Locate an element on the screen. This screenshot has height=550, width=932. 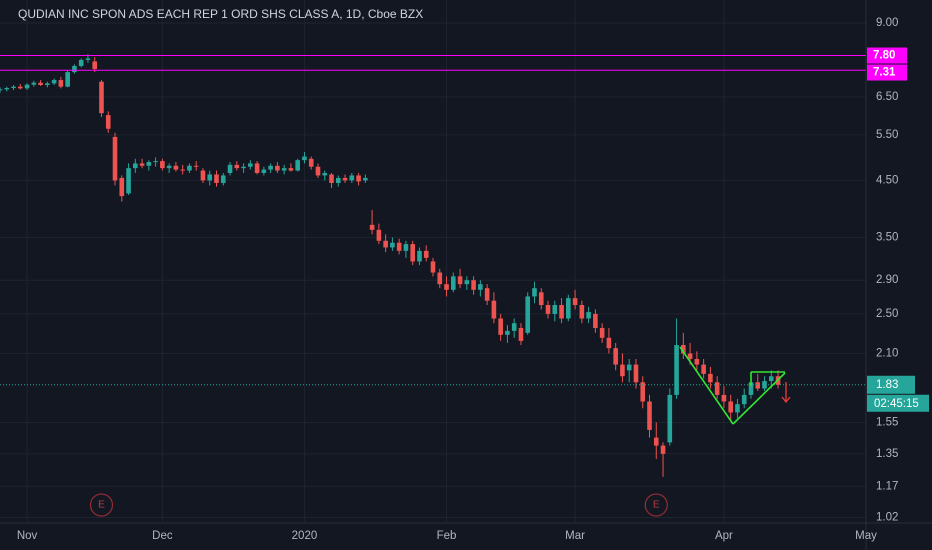
x-tick-label: Apr is located at coordinates (724, 536).